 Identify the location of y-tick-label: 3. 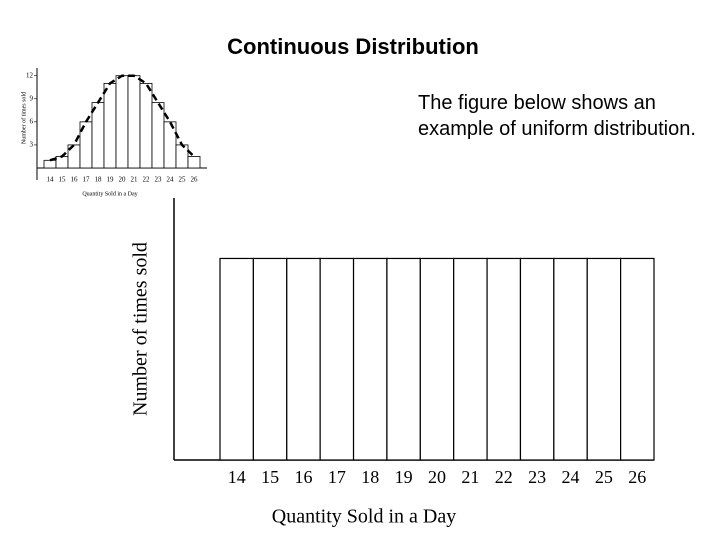
(32, 145).